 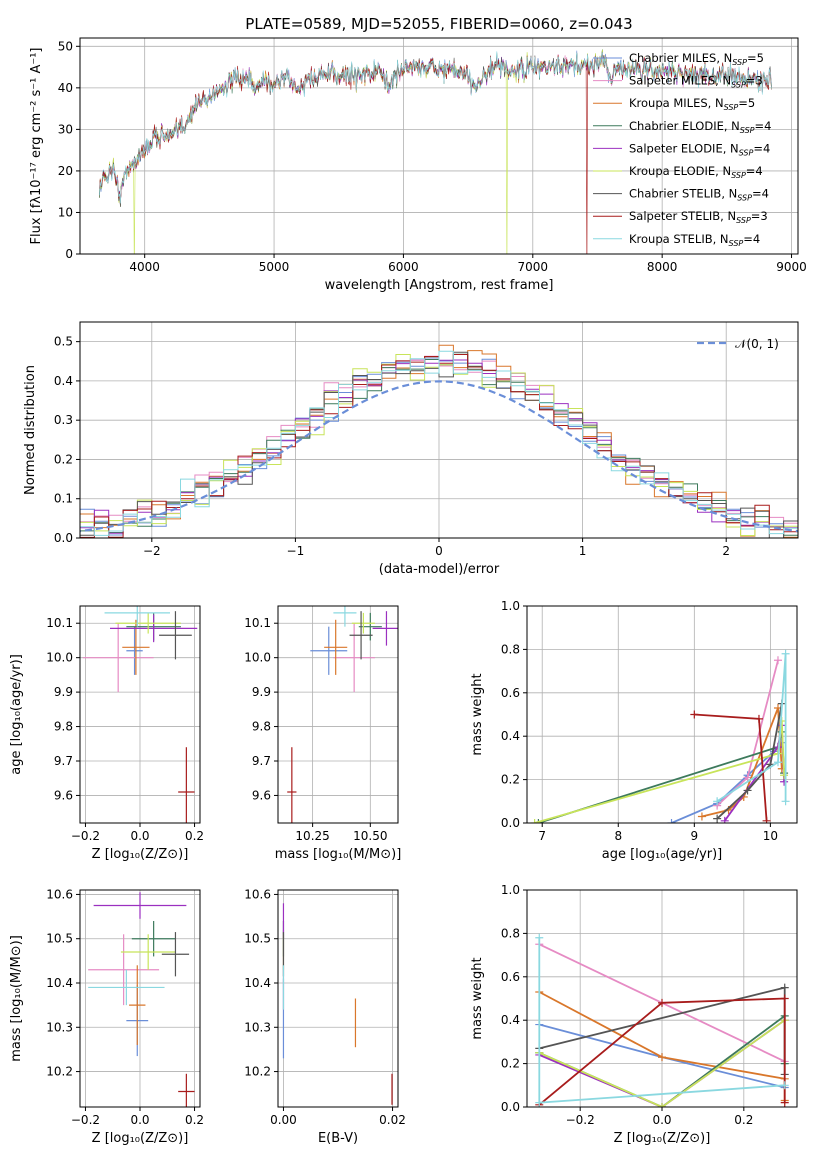 I want to click on legend-name: Chabrier ELODIE, so click(x=676, y=126).